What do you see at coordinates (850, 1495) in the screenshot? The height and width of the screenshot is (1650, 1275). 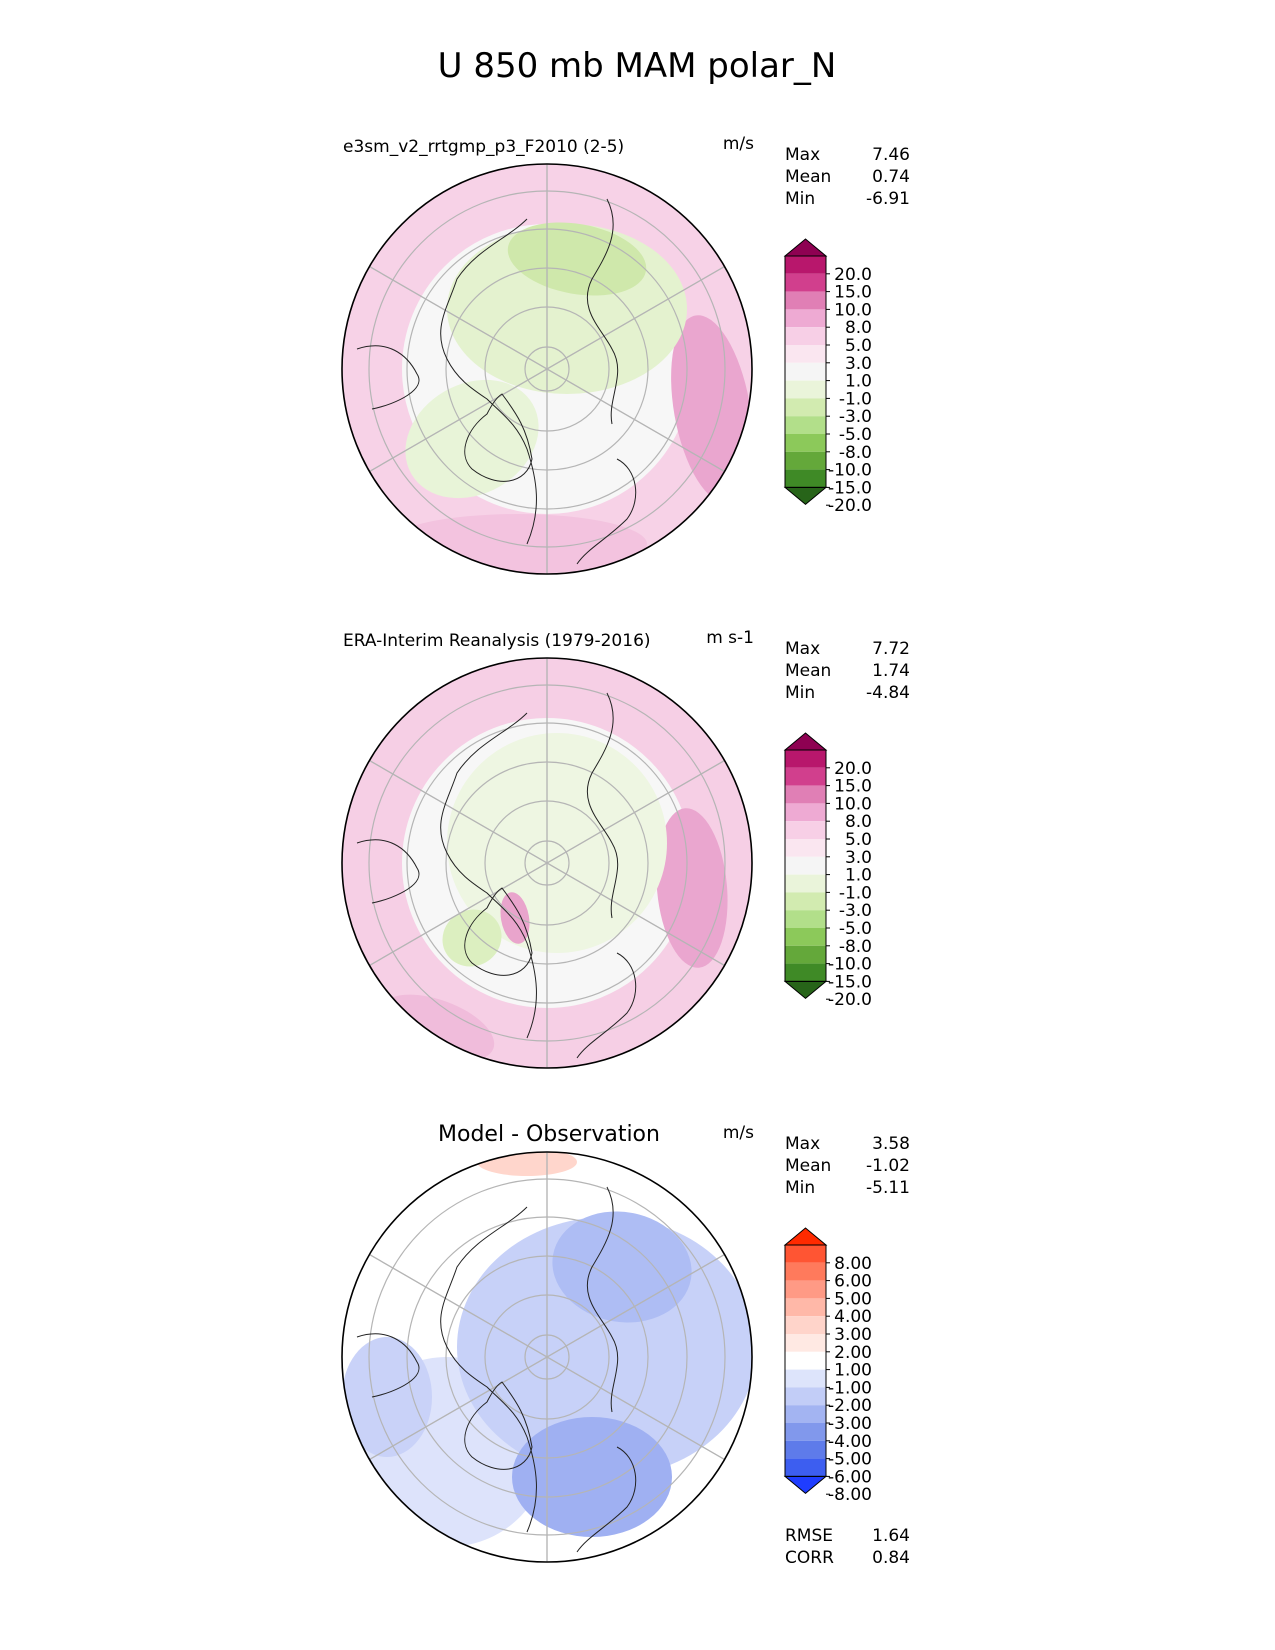 I see `colorbar-tick-label: -8.00` at bounding box center [850, 1495].